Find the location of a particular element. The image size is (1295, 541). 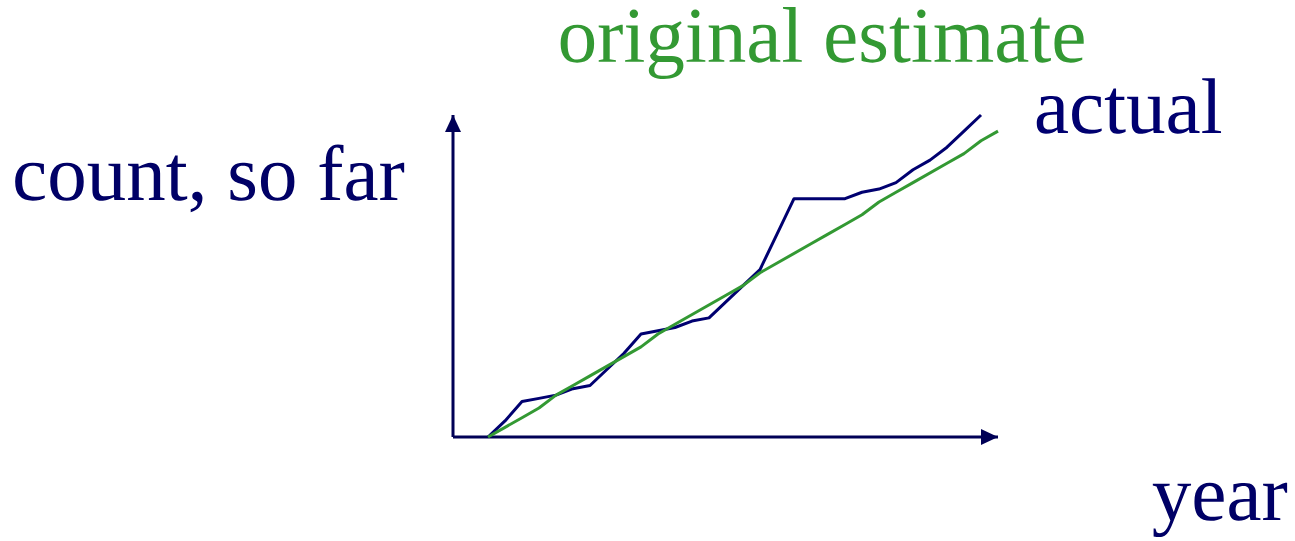

x-axis-title: year is located at coordinates (1220, 510).